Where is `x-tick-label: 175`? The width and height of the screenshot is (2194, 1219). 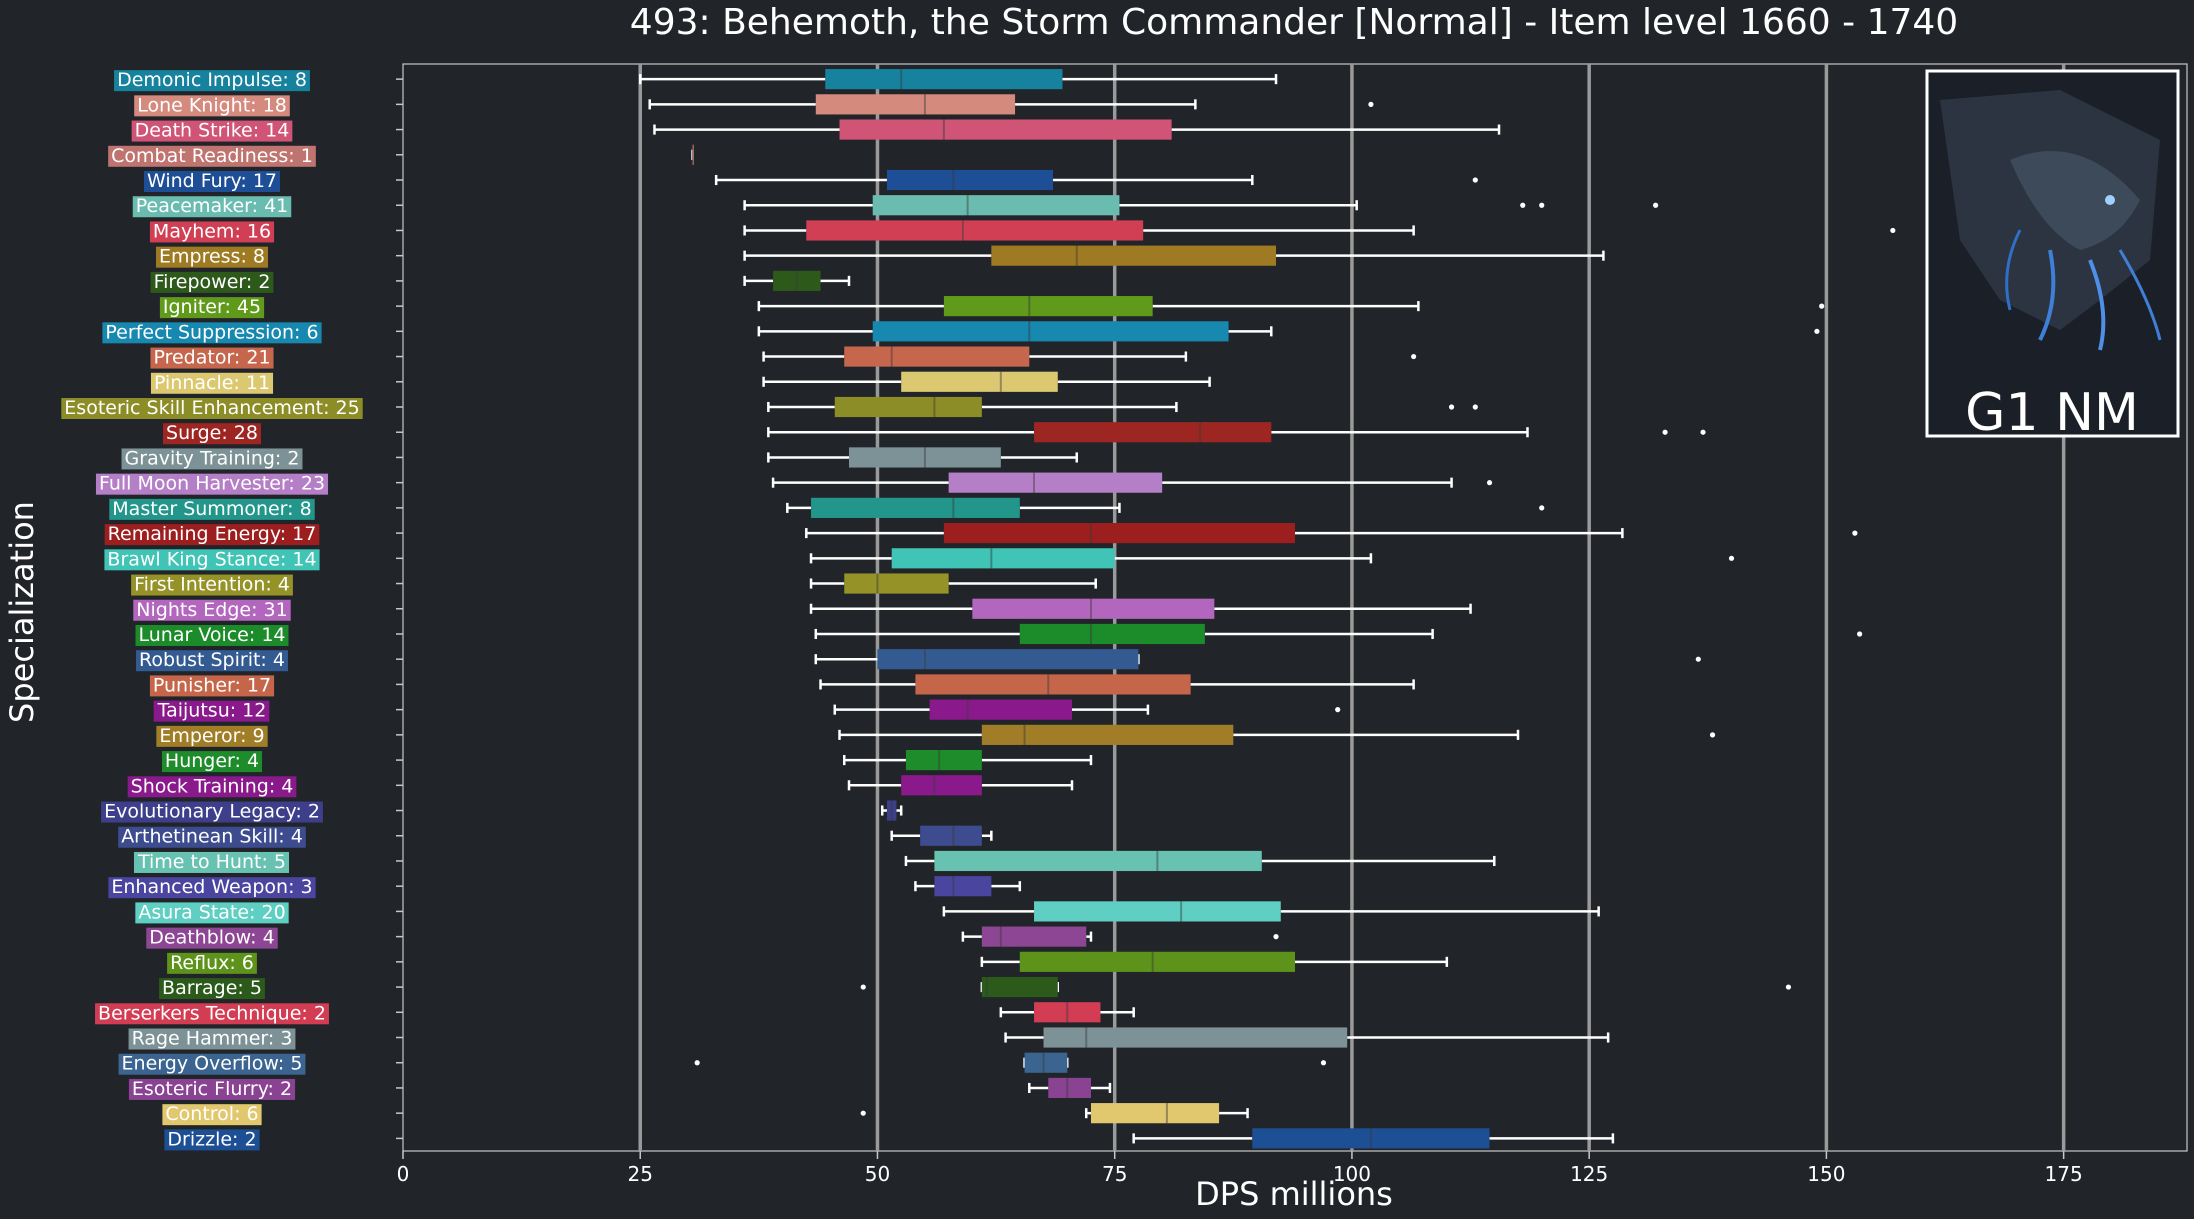 x-tick-label: 175 is located at coordinates (2064, 1174).